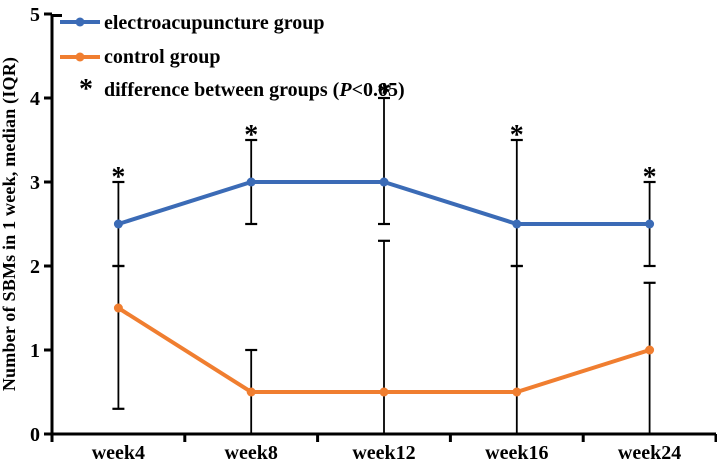 The image size is (717, 467). What do you see at coordinates (214, 23) in the screenshot?
I see `legend-label-electroacupuncture: electroacupuncture group` at bounding box center [214, 23].